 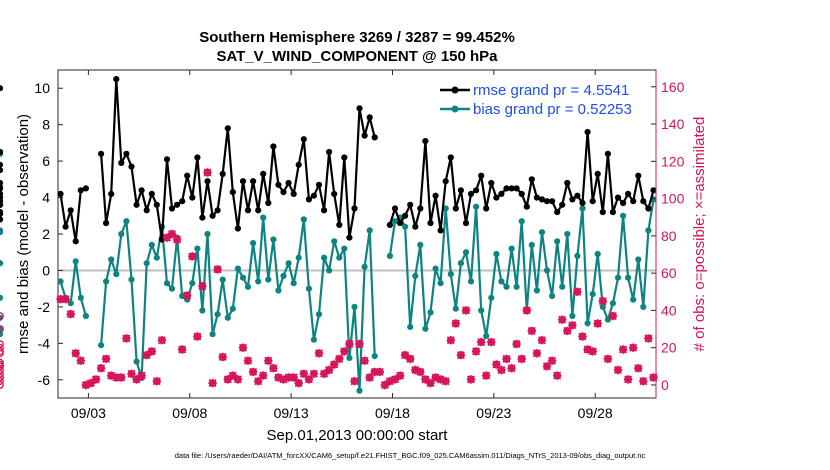 What do you see at coordinates (595, 413) in the screenshot?
I see `x-tick-label: 09/28` at bounding box center [595, 413].